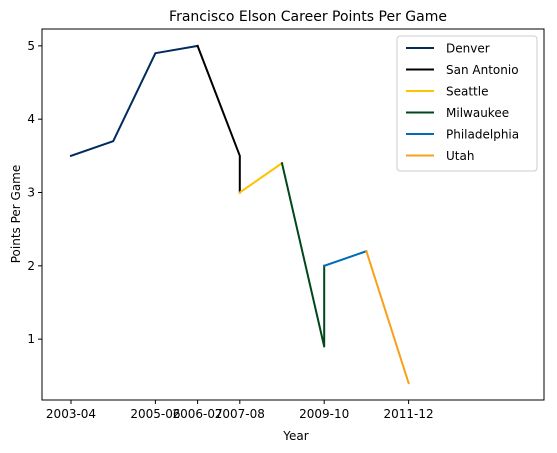 The image size is (557, 453). Describe the element at coordinates (16, 214) in the screenshot. I see `y-axis-label: Points Per Game` at that location.